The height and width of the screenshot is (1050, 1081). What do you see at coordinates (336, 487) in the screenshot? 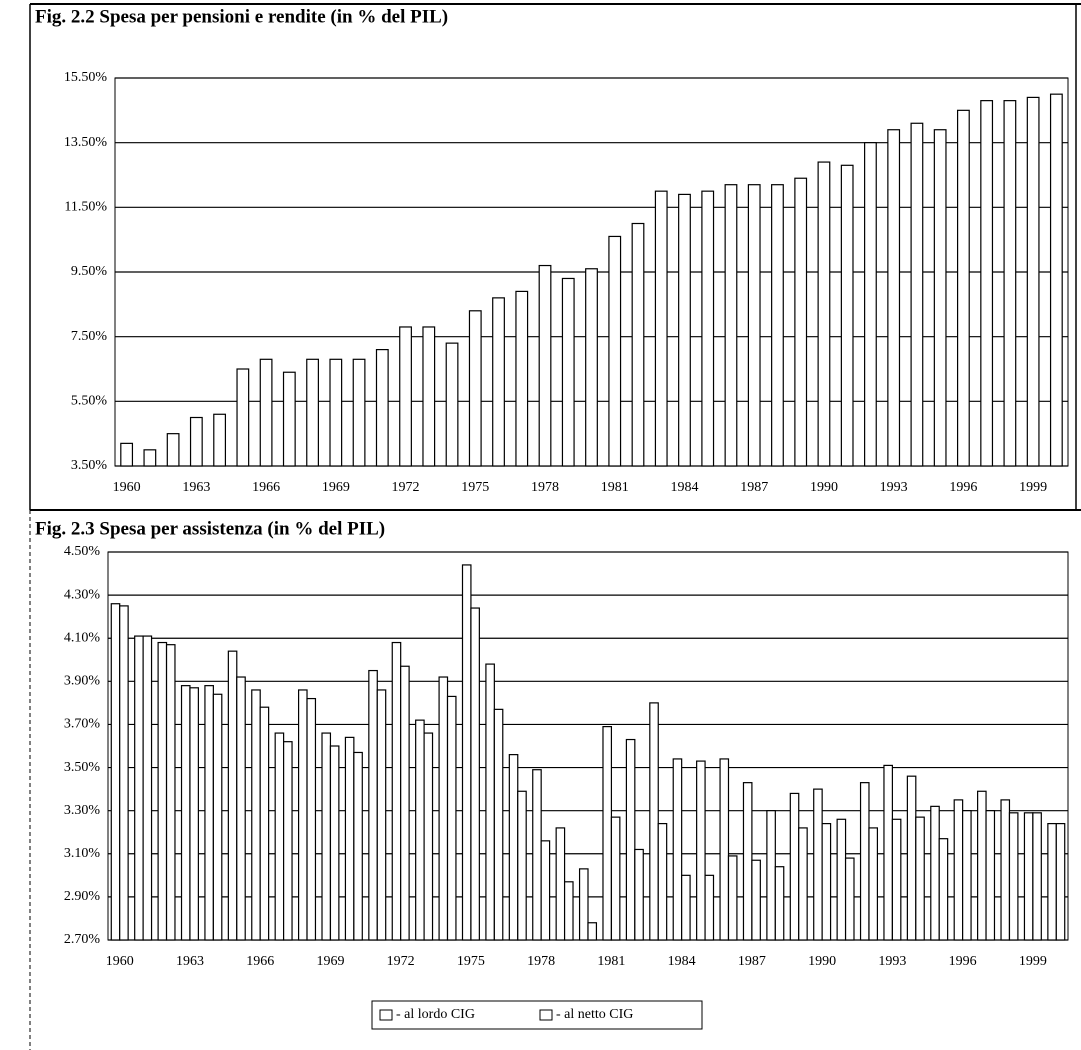
I see `x-tick-label: 1969` at bounding box center [336, 487].